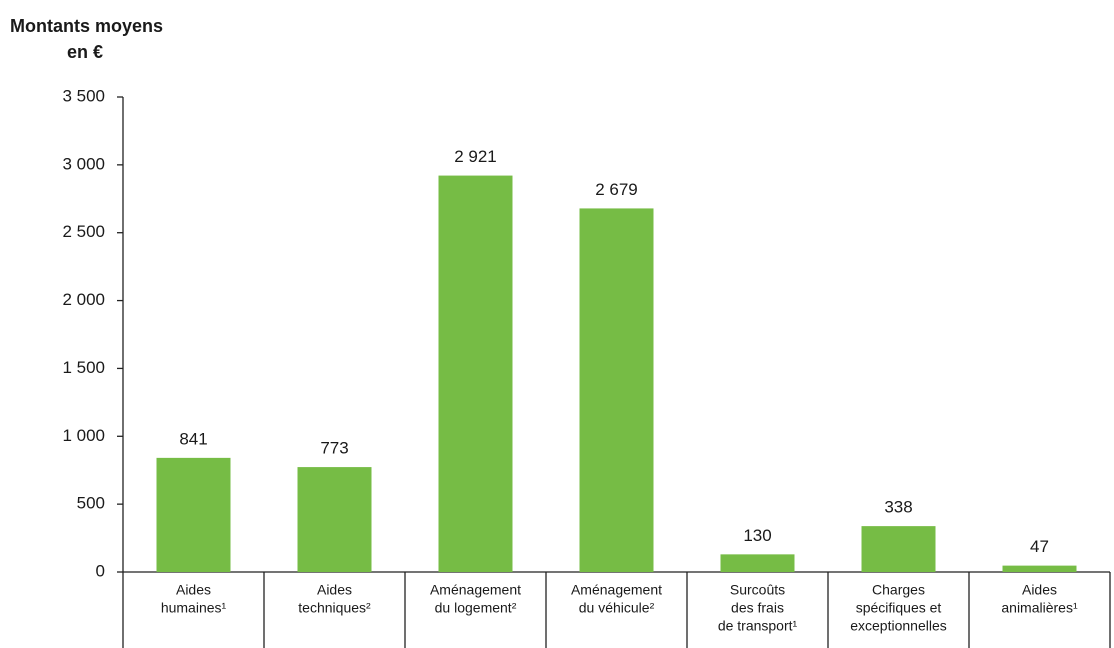  Describe the element at coordinates (1039, 608) in the screenshot. I see `x-tick-label: animalières¹` at that location.